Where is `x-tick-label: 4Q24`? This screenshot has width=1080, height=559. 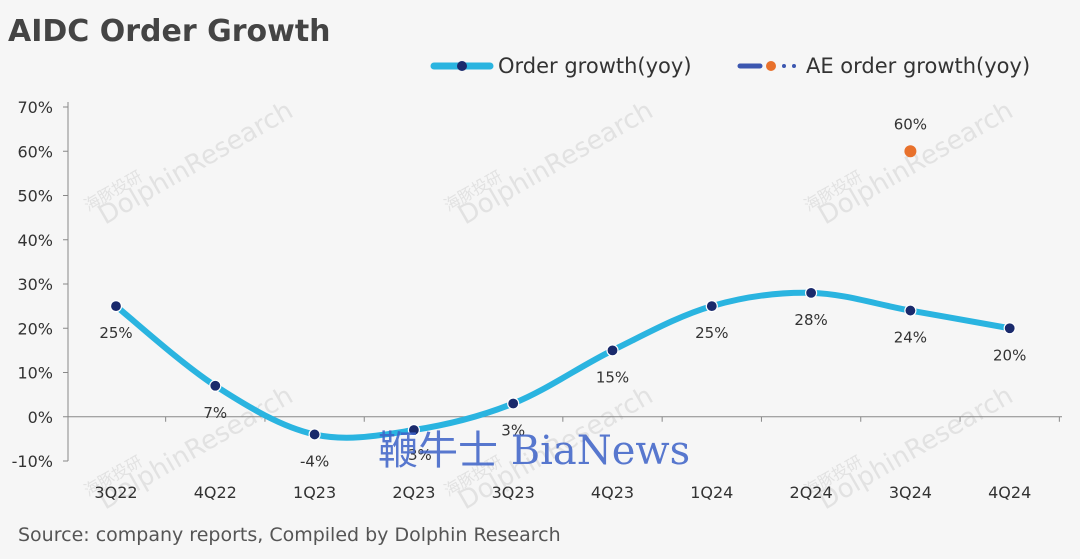 x-tick-label: 4Q24 is located at coordinates (1009, 492).